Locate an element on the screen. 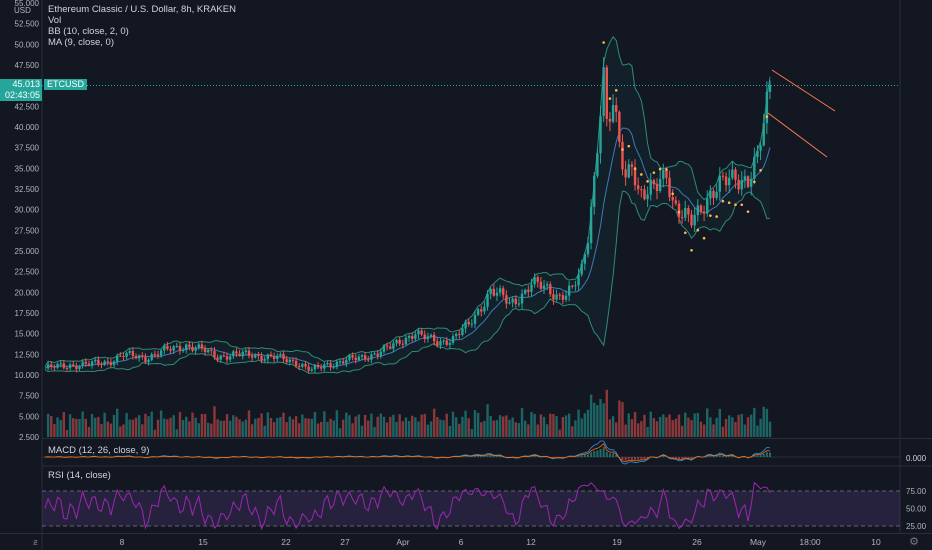  indicator-bb: BB (10, close, 2, 0) is located at coordinates (88, 31).